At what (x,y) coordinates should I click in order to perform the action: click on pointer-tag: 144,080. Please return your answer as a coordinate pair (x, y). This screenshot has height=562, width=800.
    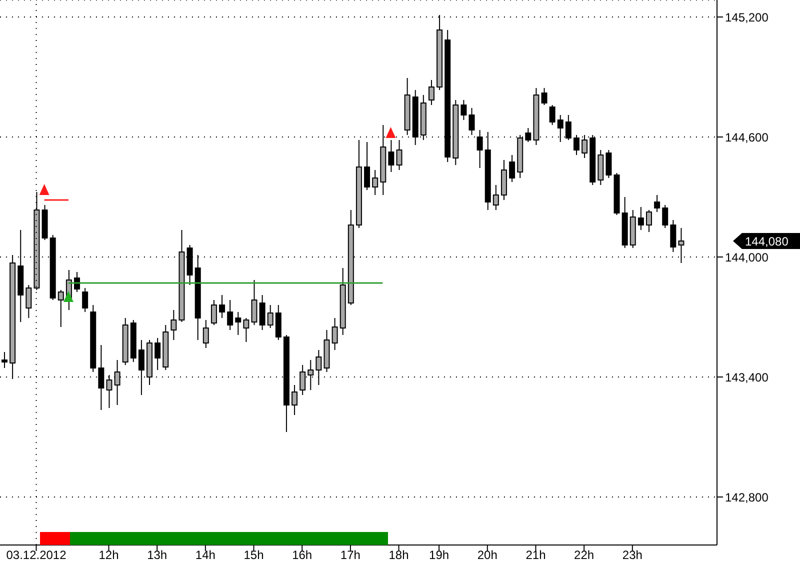
    Looking at the image, I should click on (766, 241).